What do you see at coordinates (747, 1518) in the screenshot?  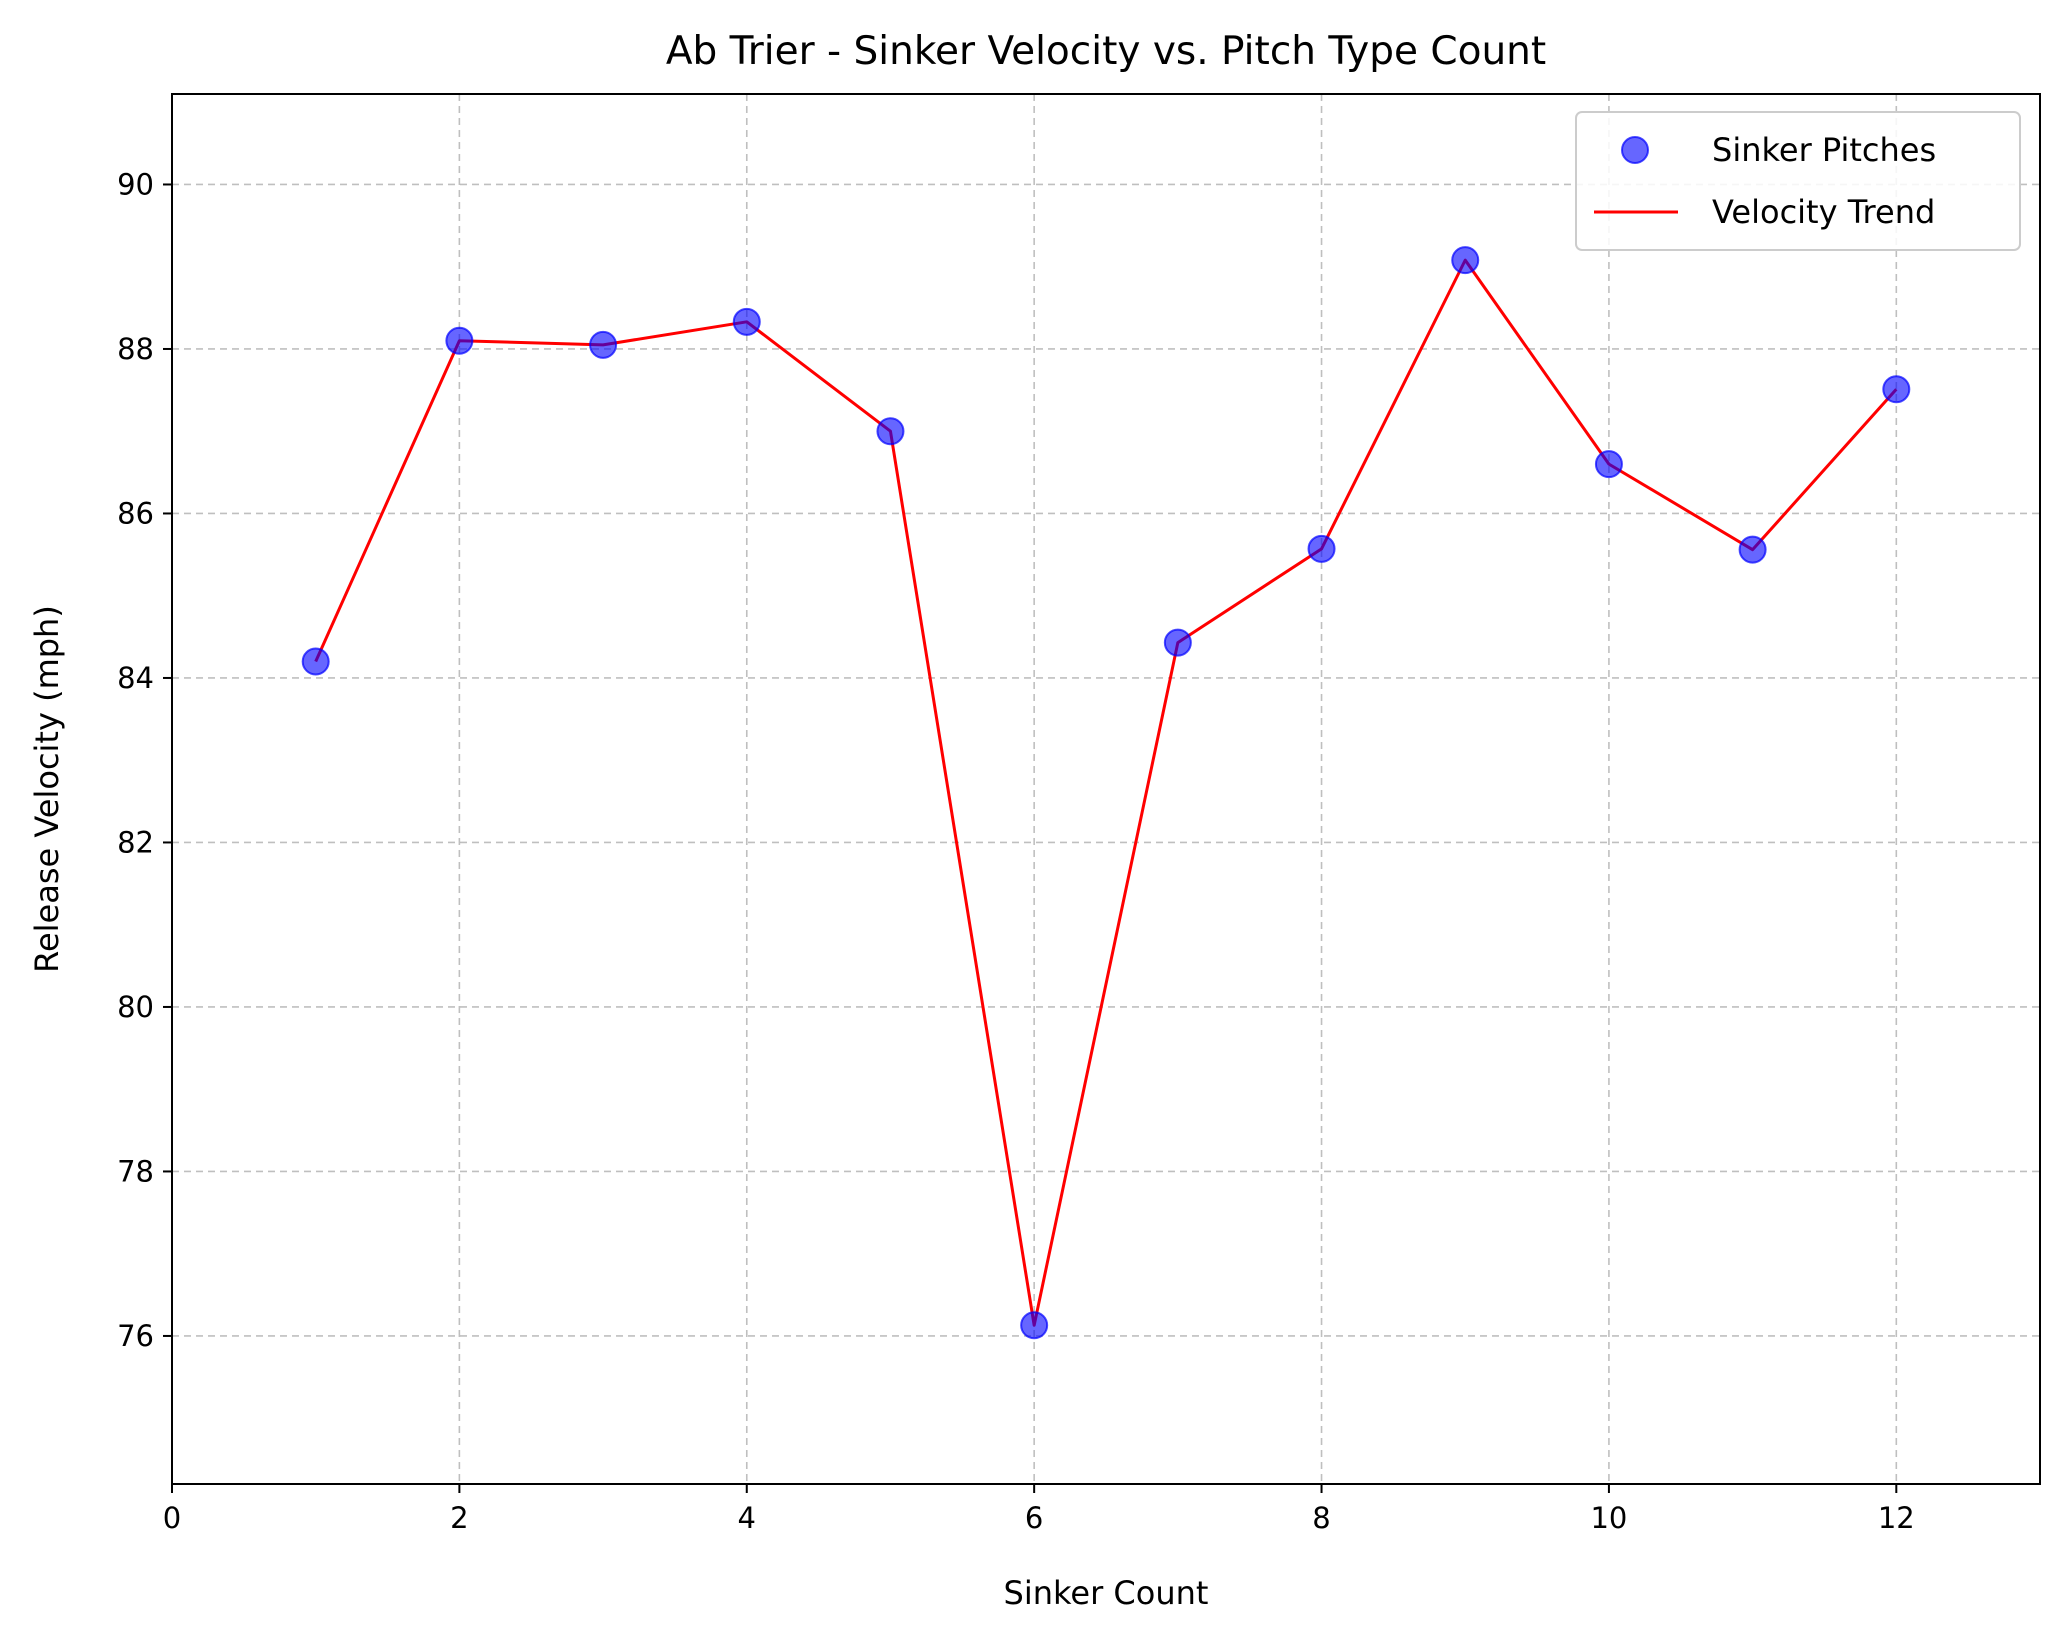 I see `x-tick-label: 4` at bounding box center [747, 1518].